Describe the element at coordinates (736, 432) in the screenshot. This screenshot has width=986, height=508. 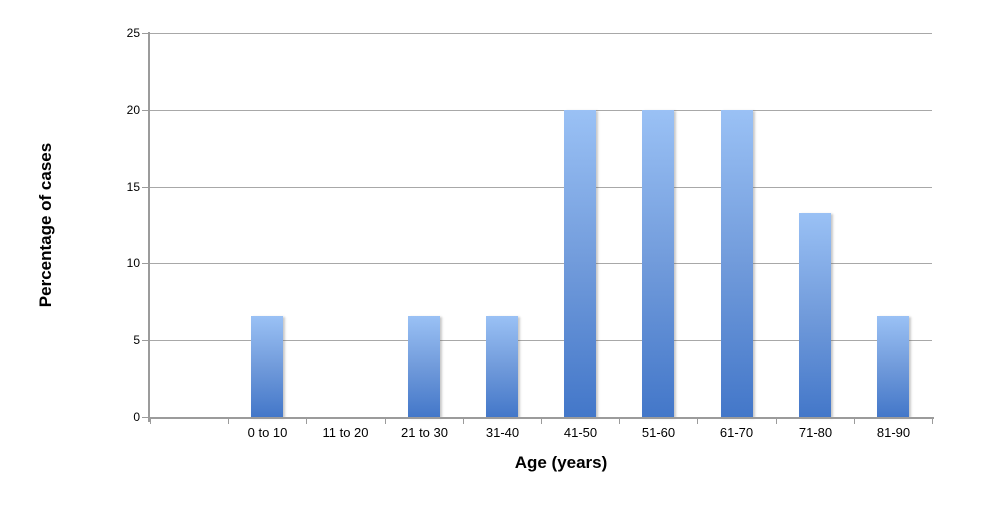
I see `x-tick-label: 61-70` at that location.